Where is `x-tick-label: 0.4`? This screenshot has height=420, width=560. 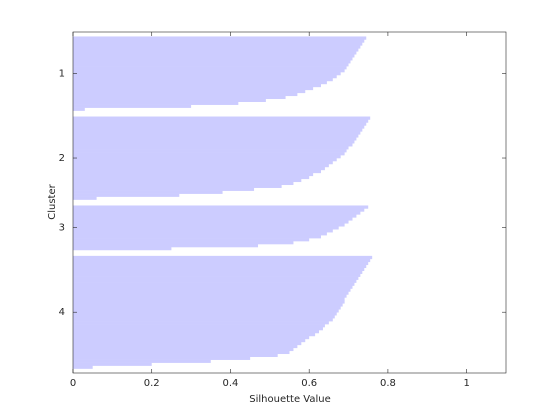 x-tick-label: 0.4 is located at coordinates (231, 383).